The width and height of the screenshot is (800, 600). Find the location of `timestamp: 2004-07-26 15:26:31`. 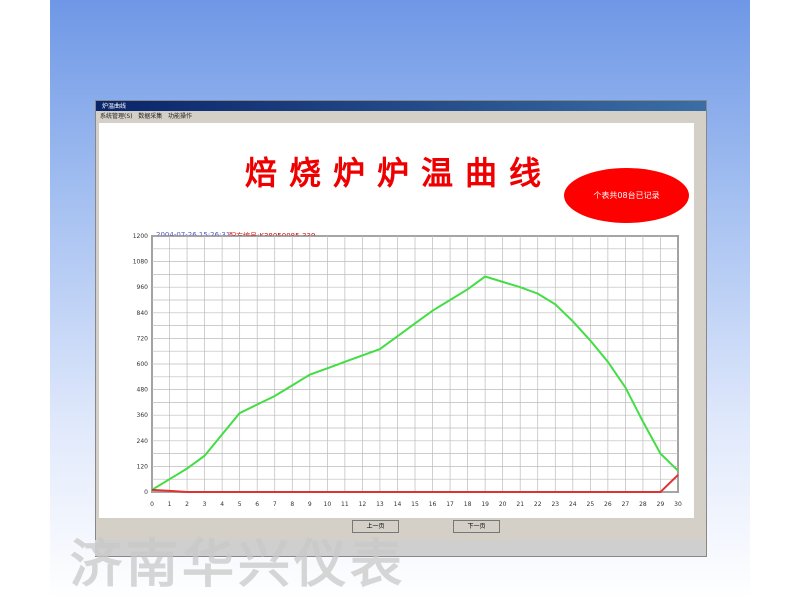

timestamp: 2004-07-26 15:26:31 is located at coordinates (193, 235).